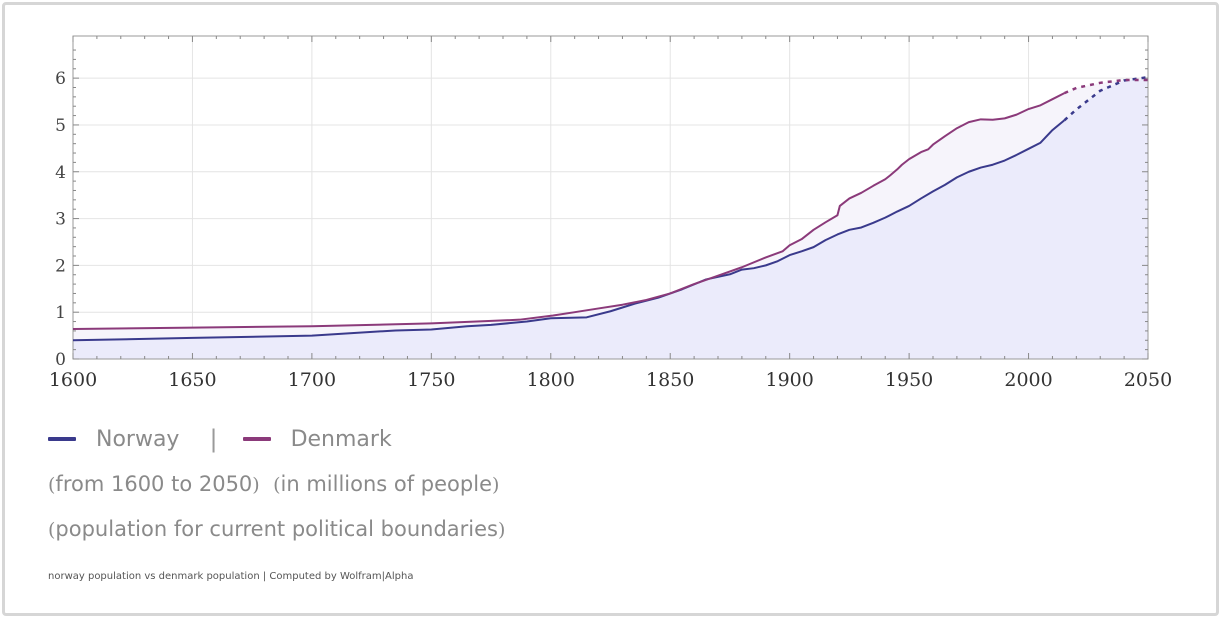  I want to click on y-tick-label: 0, so click(60, 360).